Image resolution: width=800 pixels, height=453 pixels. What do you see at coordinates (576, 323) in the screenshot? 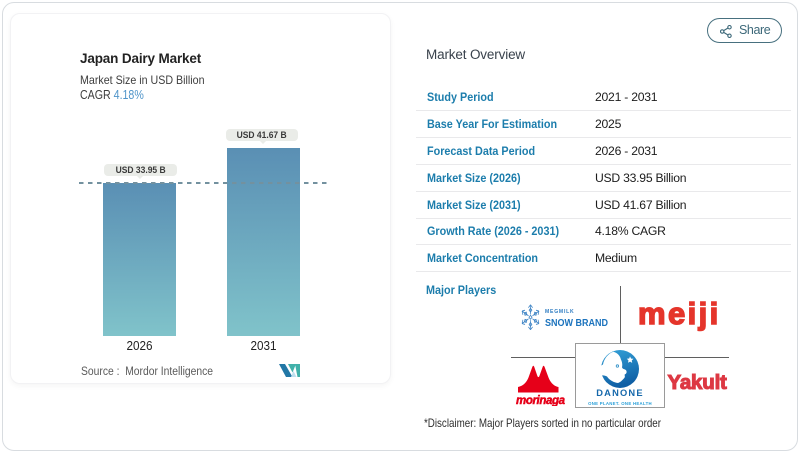
I see `svg-text: SNOW BRAND` at bounding box center [576, 323].